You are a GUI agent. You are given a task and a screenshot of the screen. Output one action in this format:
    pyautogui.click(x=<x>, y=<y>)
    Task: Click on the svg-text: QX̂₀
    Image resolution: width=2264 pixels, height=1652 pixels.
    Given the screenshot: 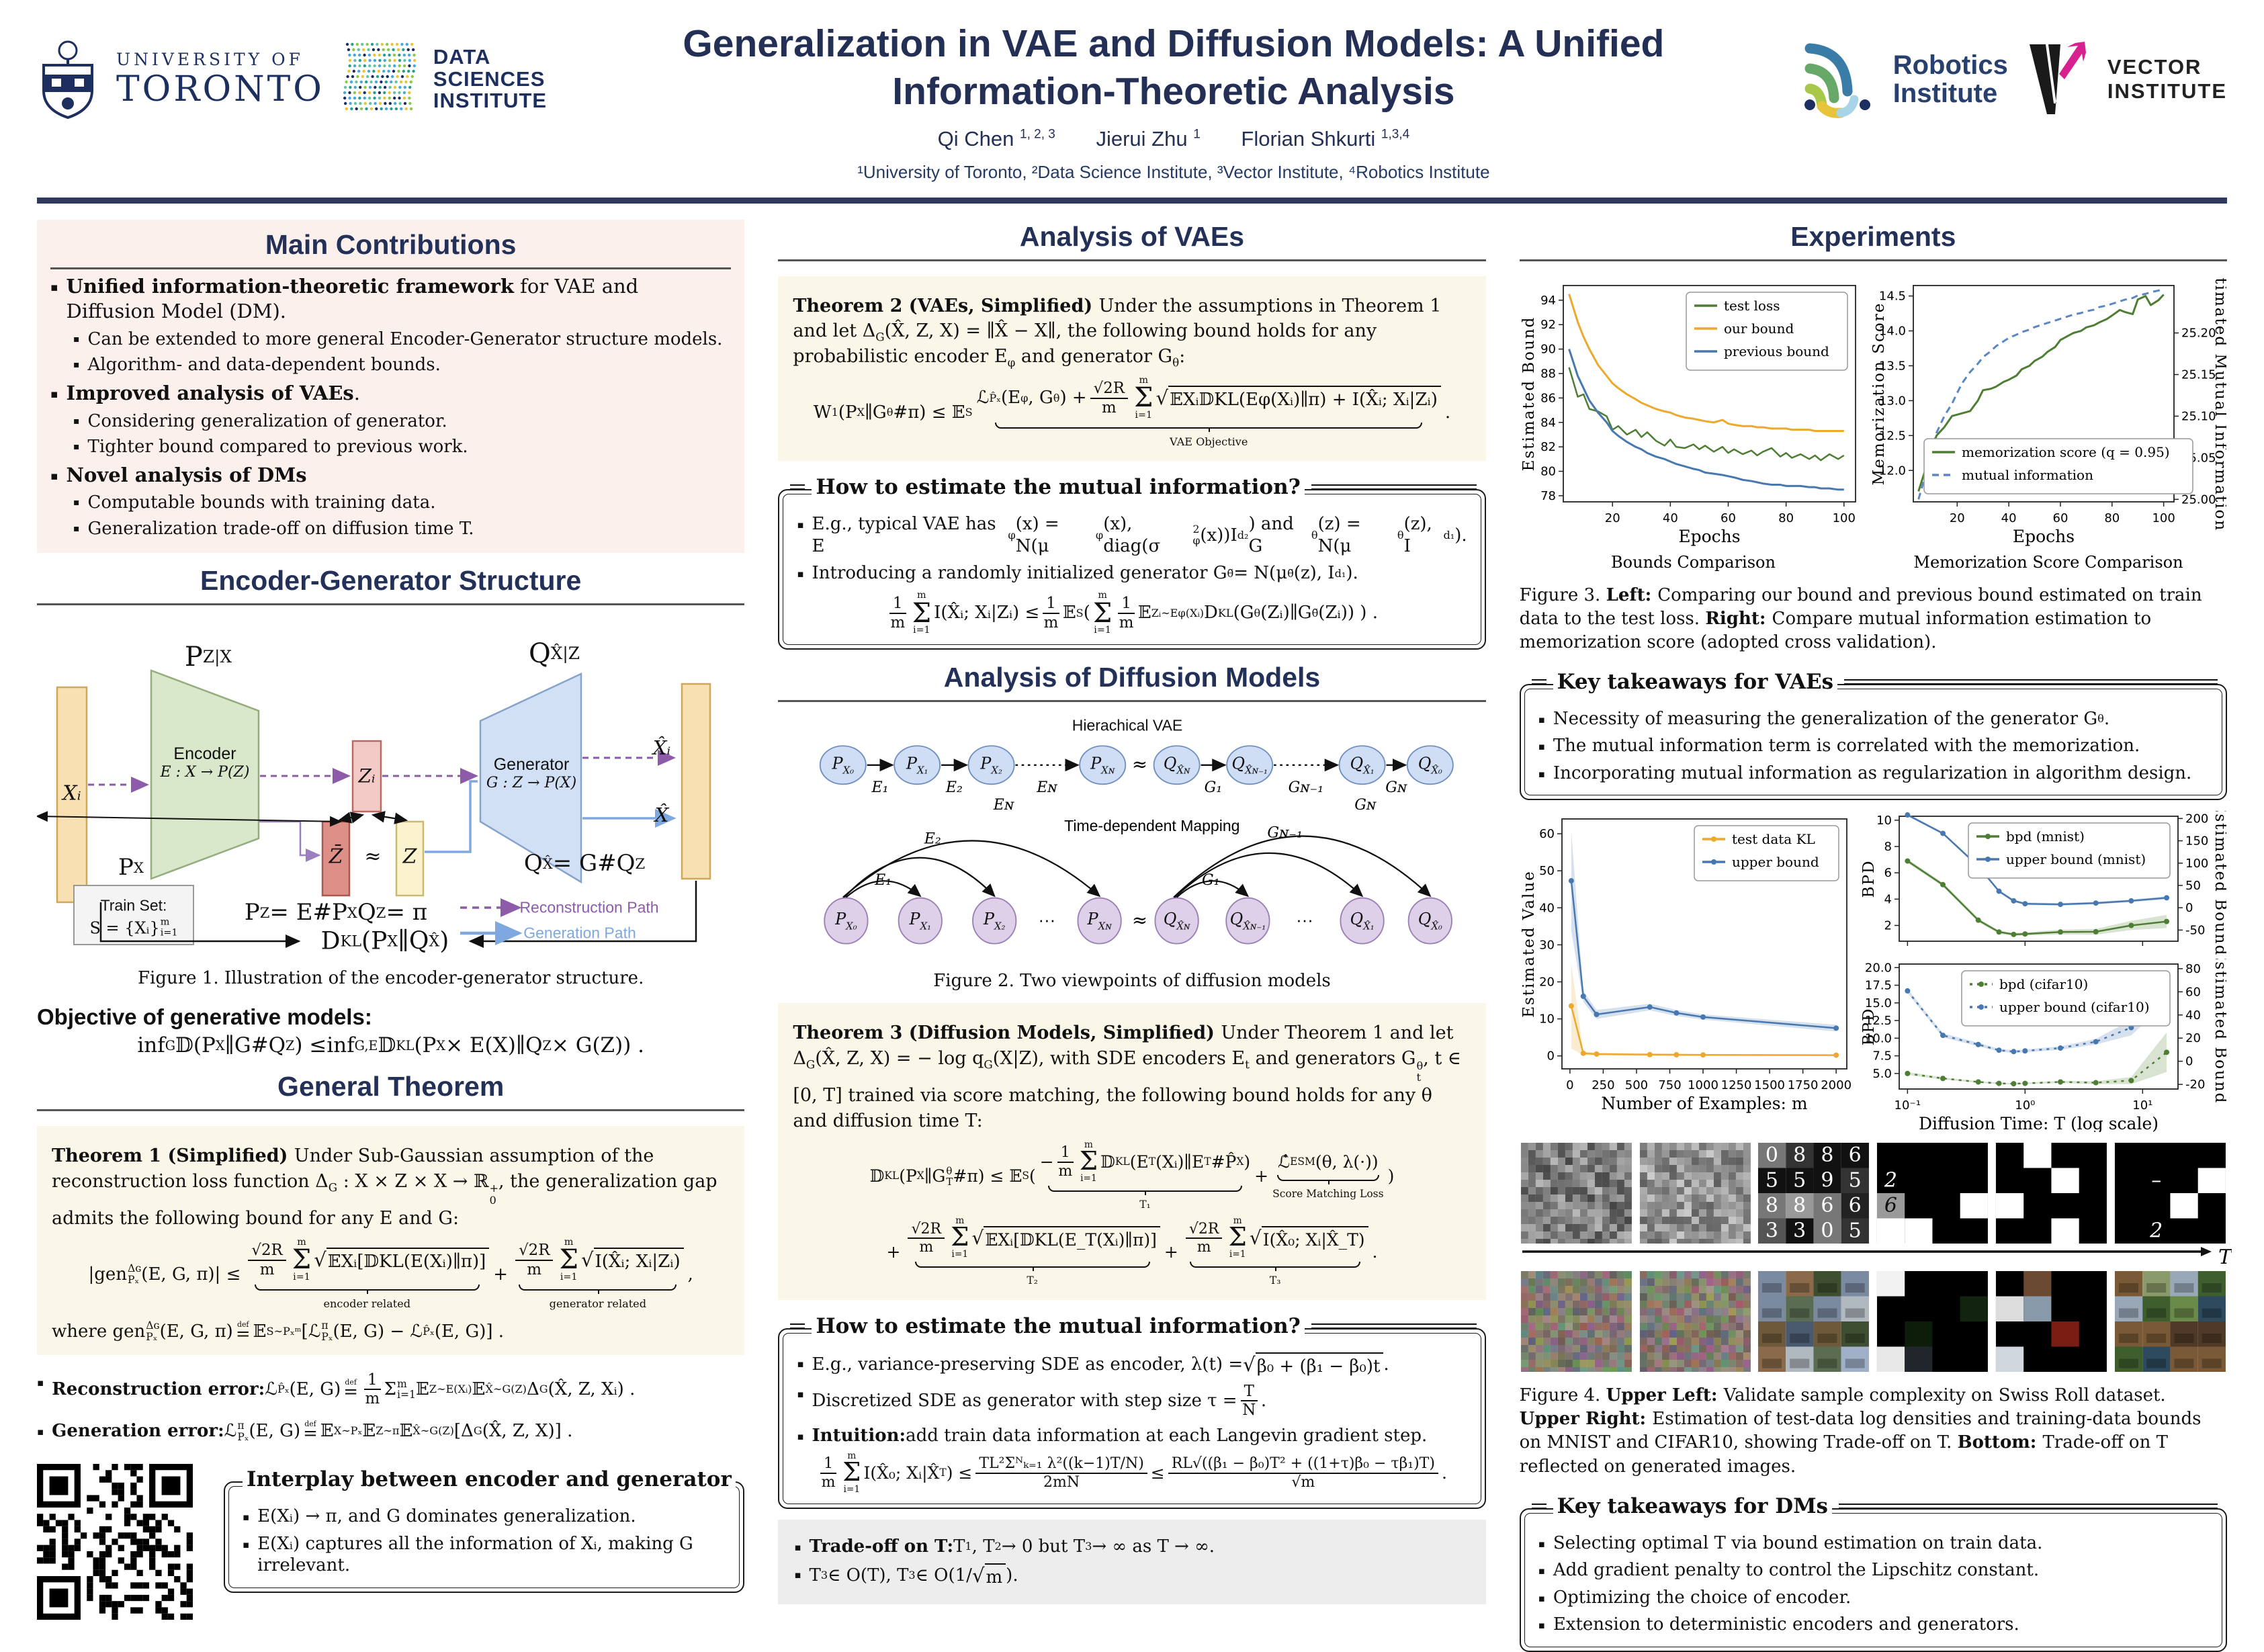 What is the action you would take?
    pyautogui.click(x=1430, y=765)
    